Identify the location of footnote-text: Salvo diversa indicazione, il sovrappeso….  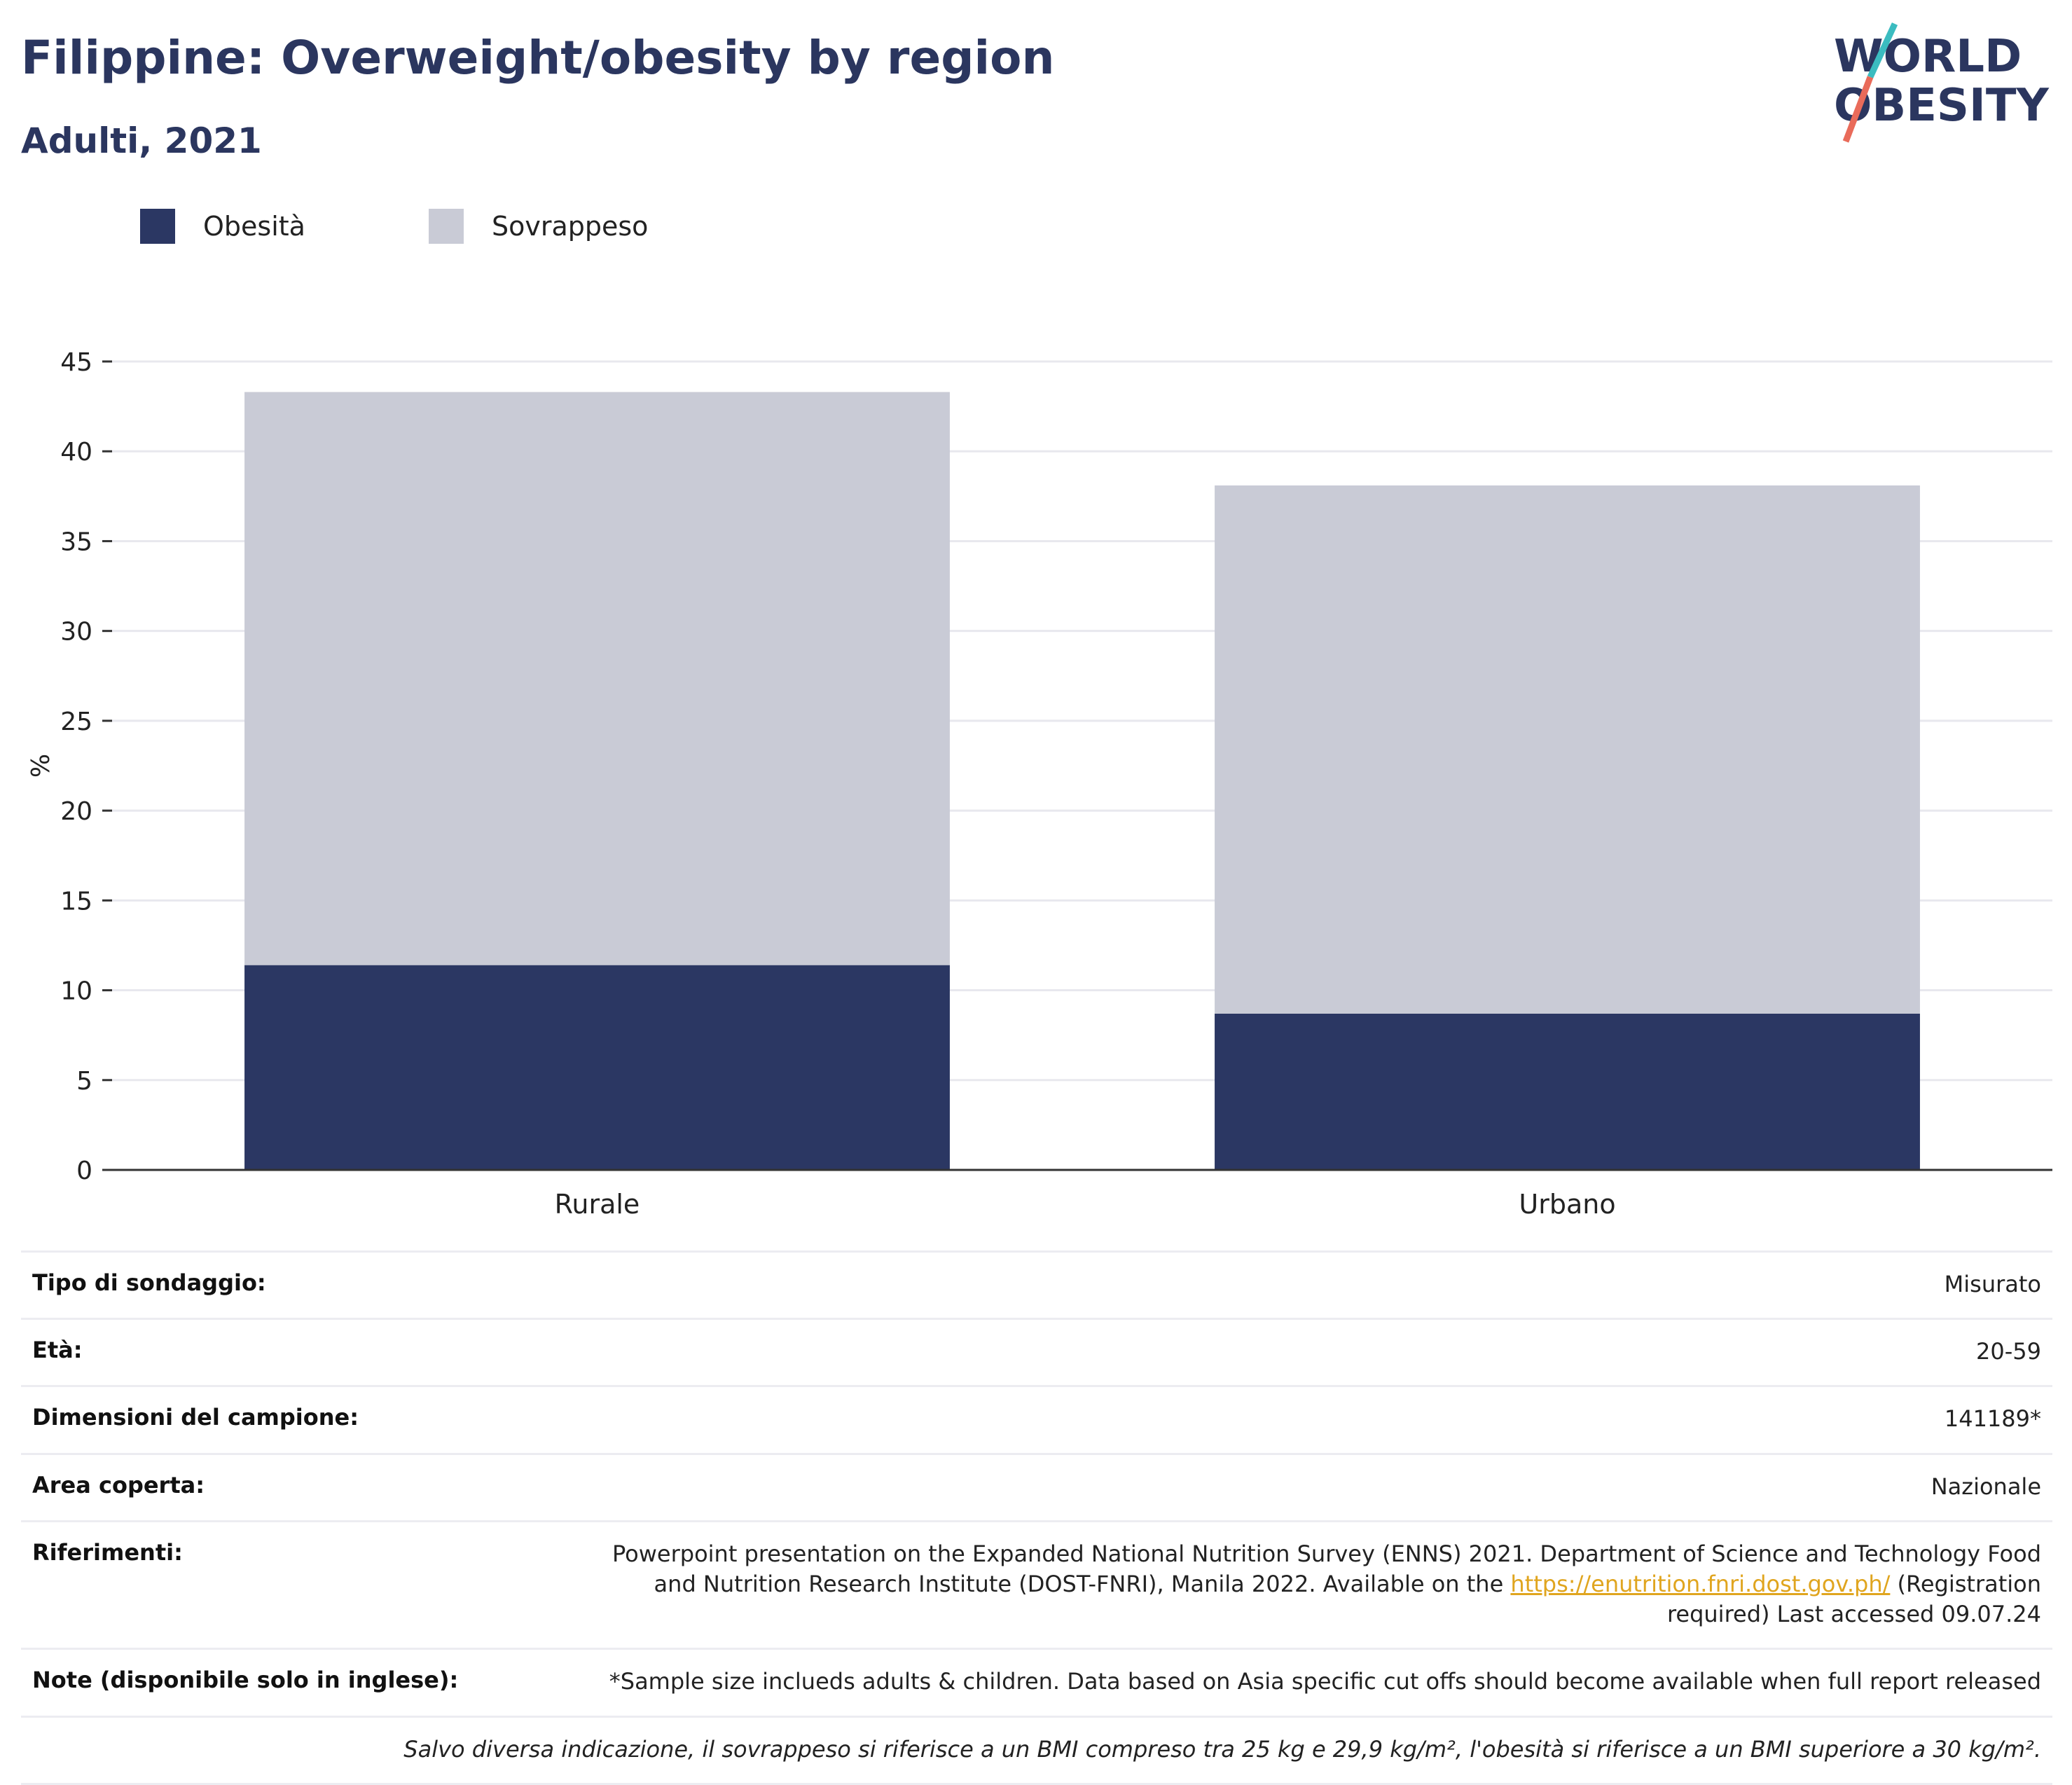
(1222, 1749).